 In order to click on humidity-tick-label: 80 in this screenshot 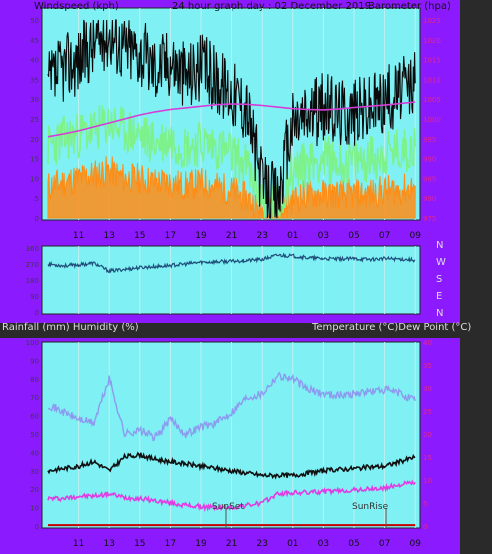, I will do `click(34, 380)`.